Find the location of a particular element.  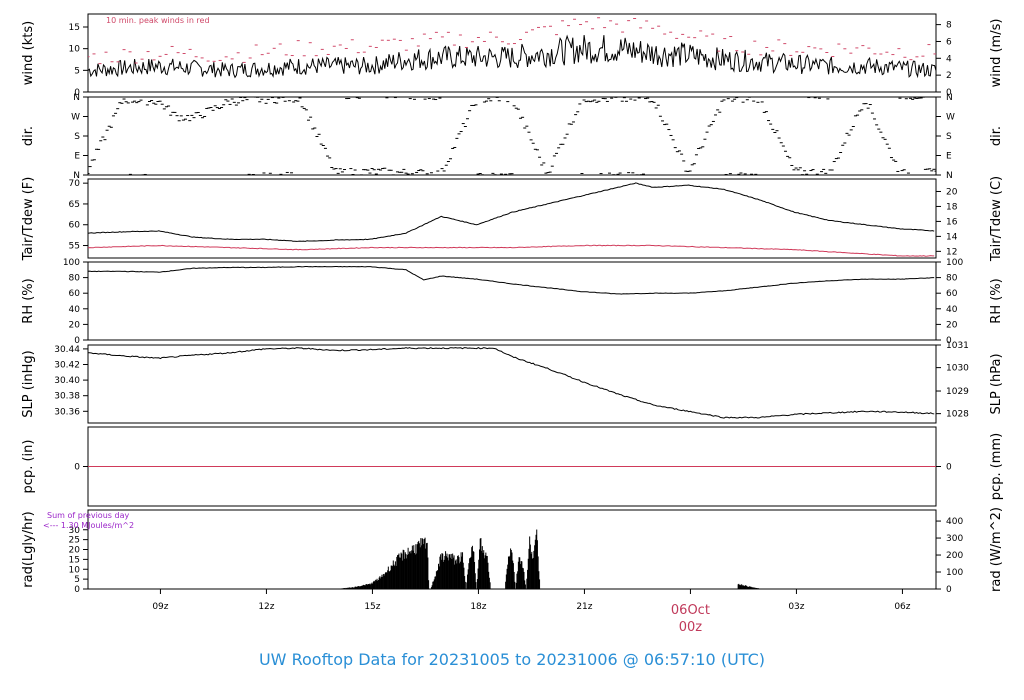

ytick-label-right: 100 is located at coordinates (954, 573).